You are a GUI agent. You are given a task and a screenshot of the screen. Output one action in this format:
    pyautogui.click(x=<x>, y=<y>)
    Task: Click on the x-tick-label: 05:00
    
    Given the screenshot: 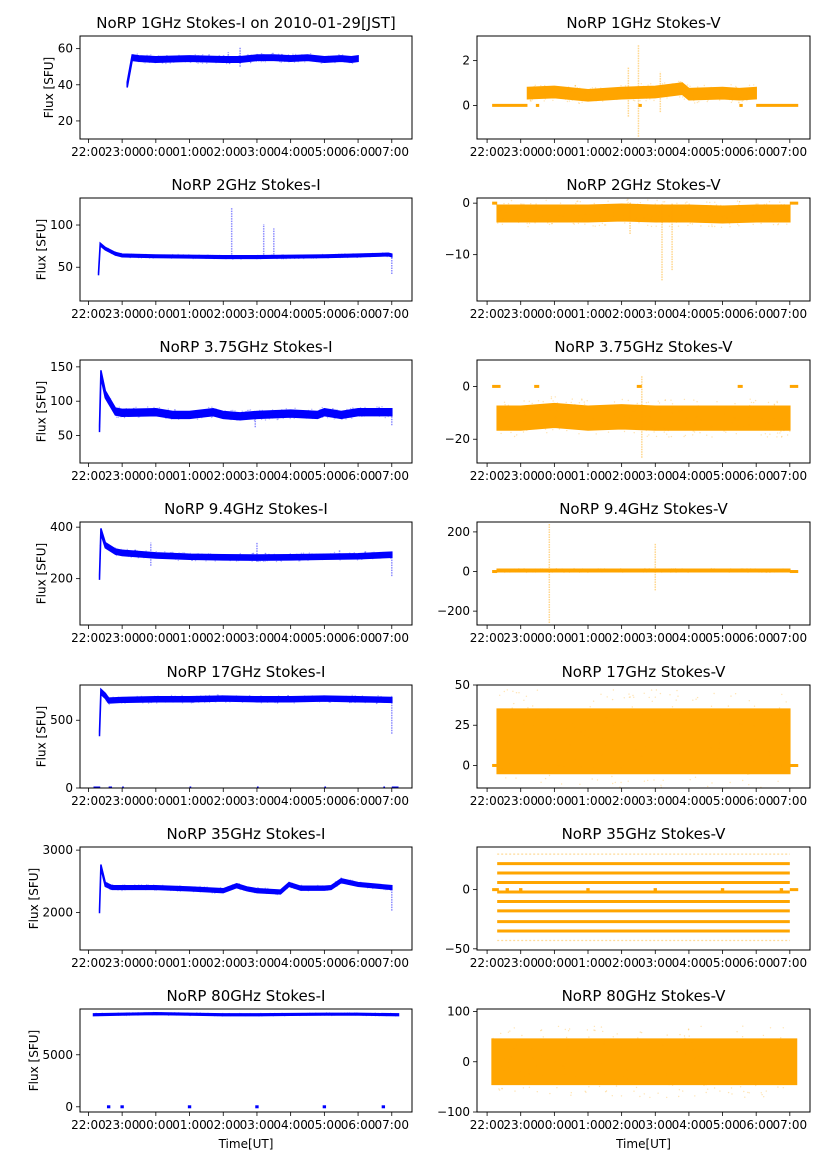 What is the action you would take?
    pyautogui.click(x=324, y=1125)
    